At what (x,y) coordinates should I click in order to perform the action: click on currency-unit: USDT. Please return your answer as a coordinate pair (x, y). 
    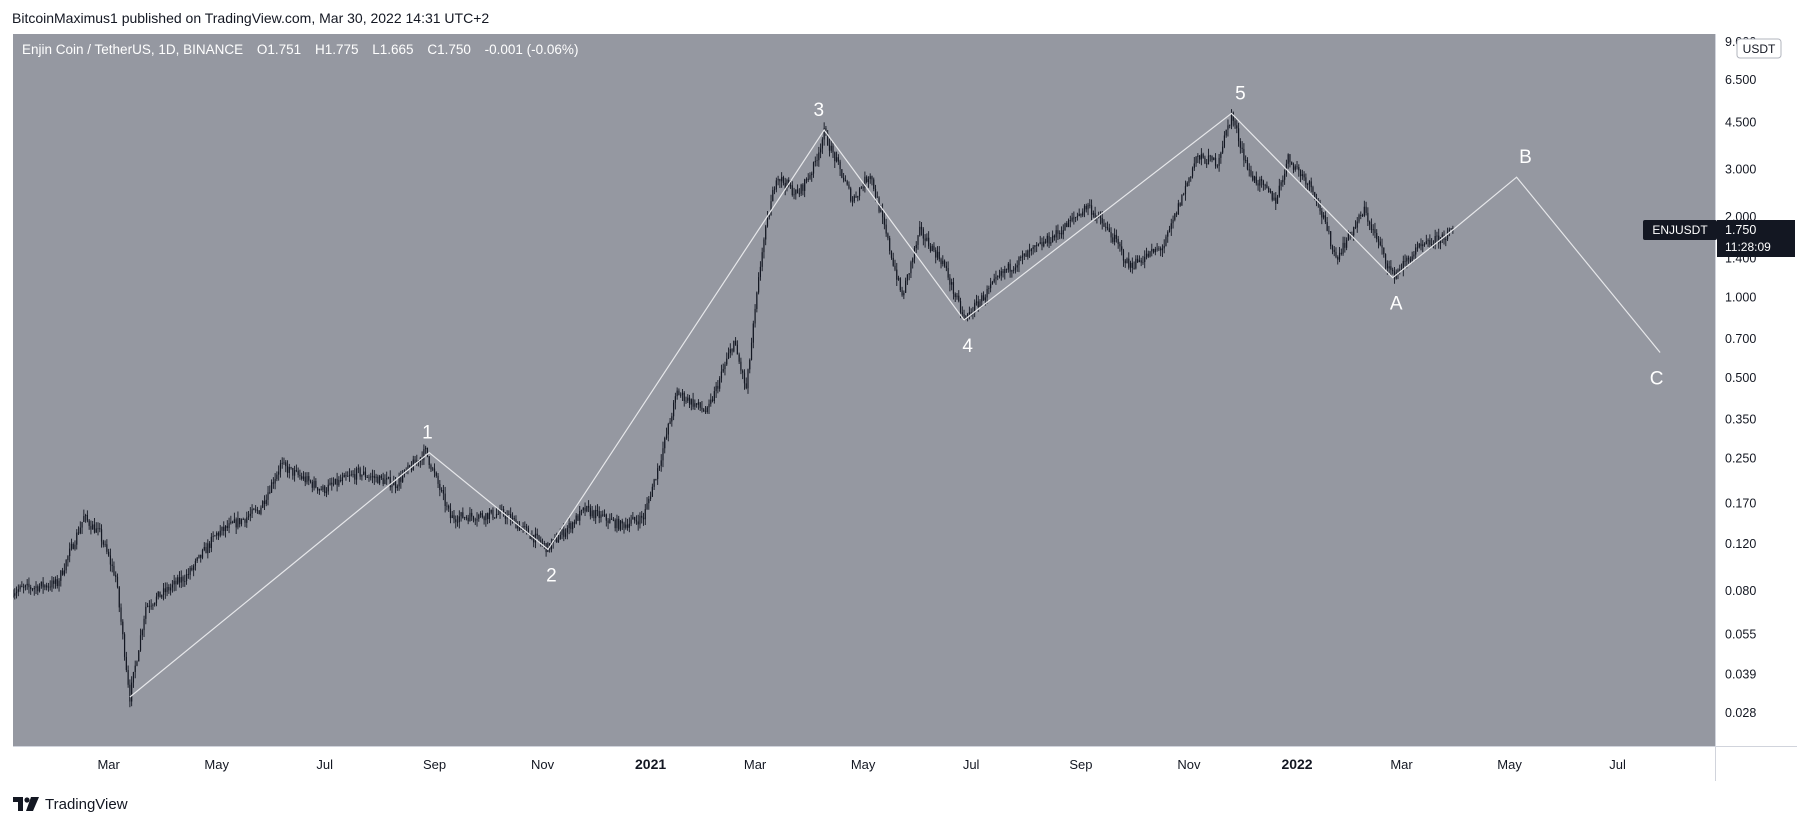
    Looking at the image, I should click on (1759, 49).